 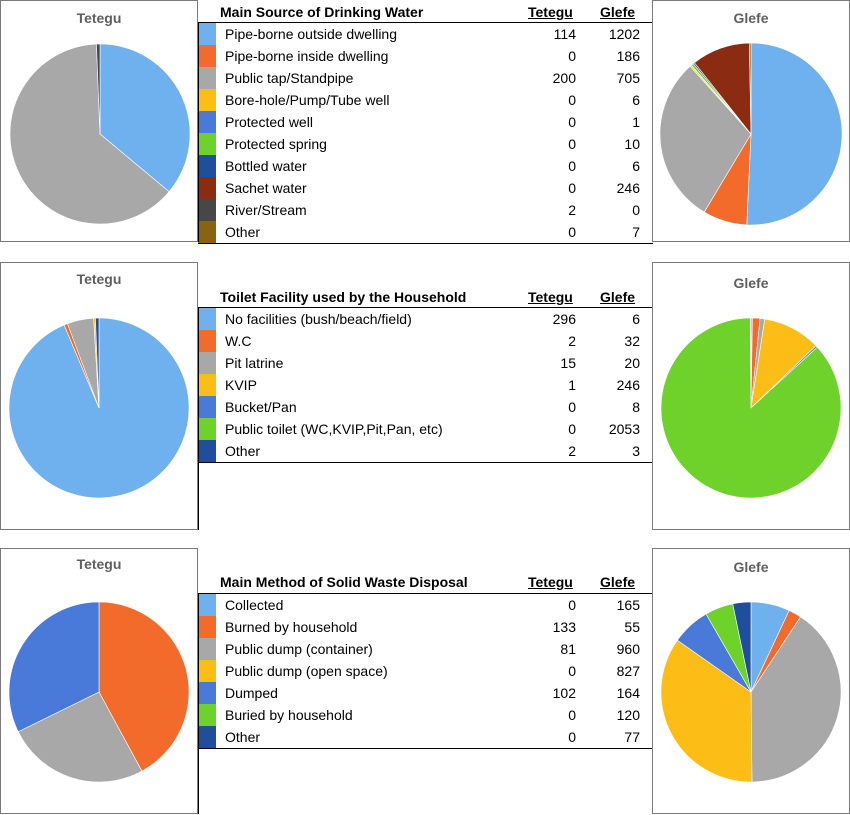 What do you see at coordinates (628, 649) in the screenshot?
I see `row-value-2: 960` at bounding box center [628, 649].